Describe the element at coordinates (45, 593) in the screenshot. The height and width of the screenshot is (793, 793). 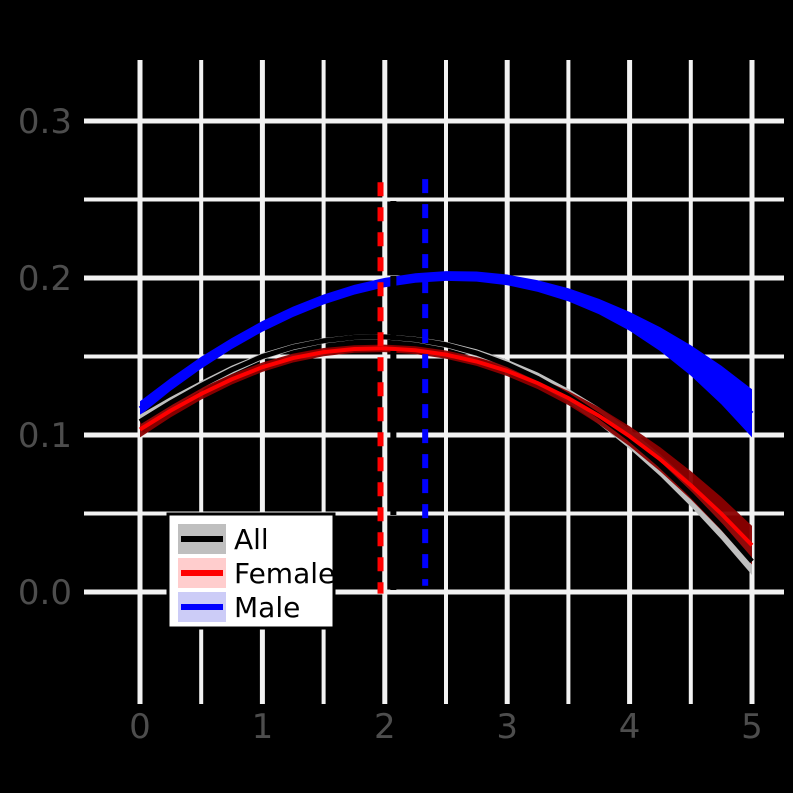
I see `y-tick-label: 0.0` at that location.